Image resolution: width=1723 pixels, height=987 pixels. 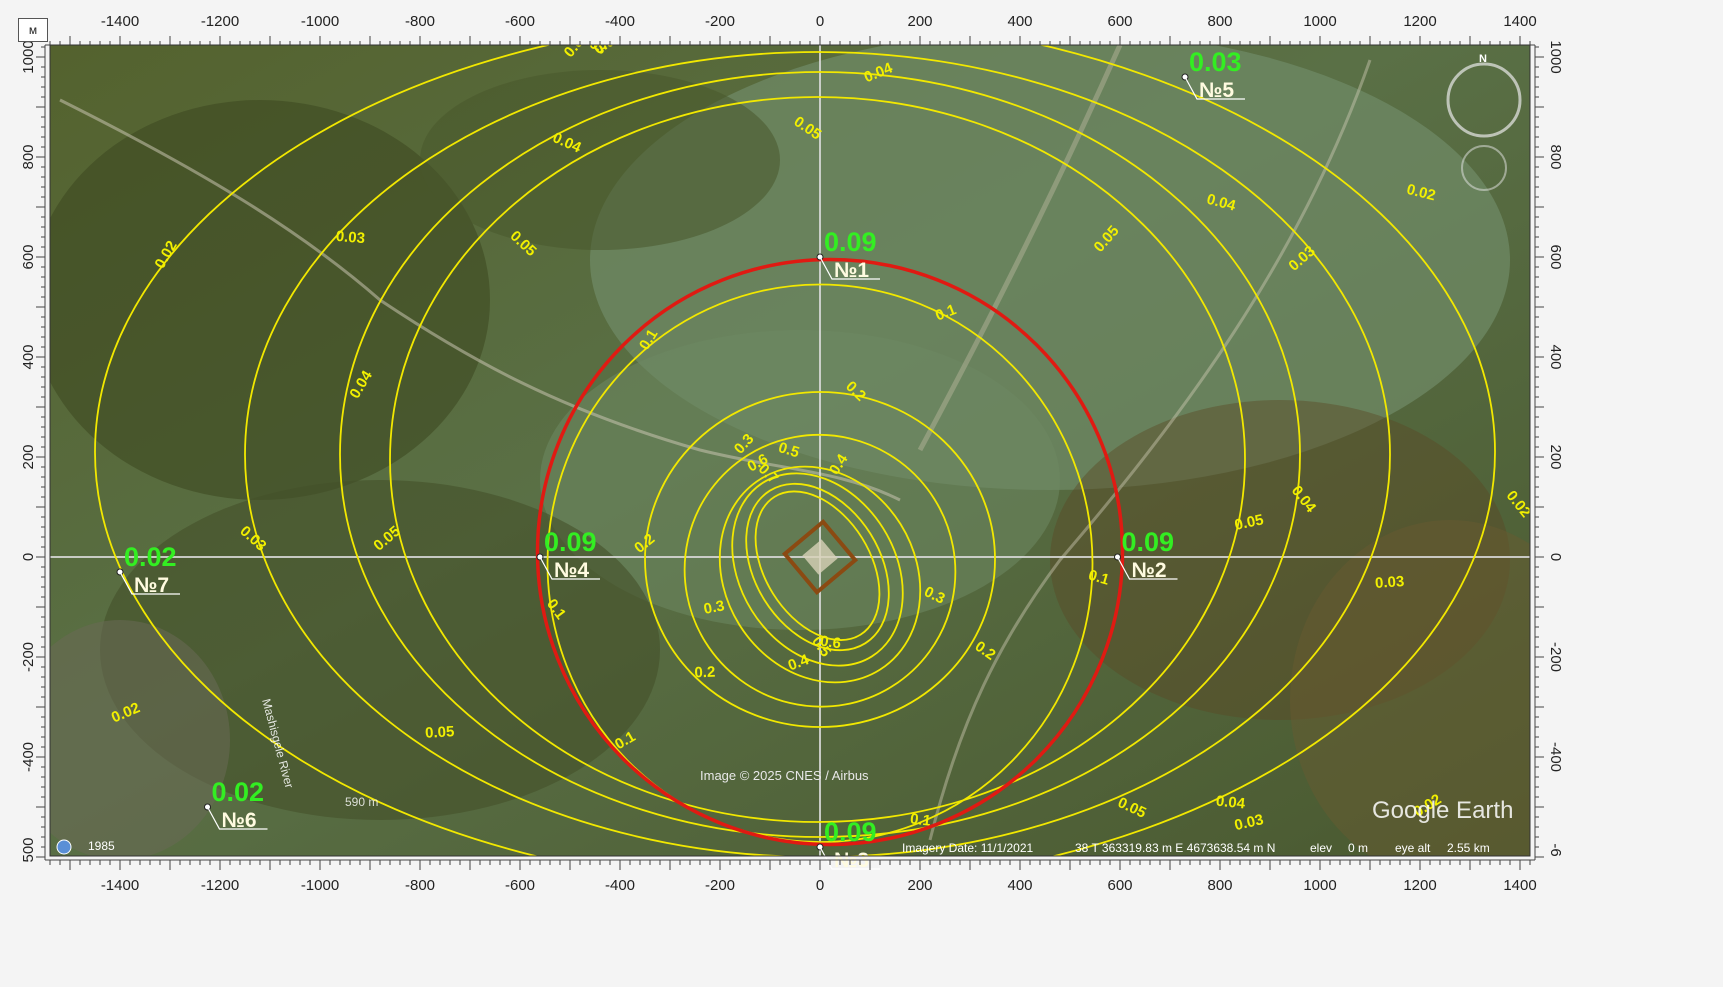 What do you see at coordinates (620, 885) in the screenshot?
I see `x-tick-label-bottom: -400` at bounding box center [620, 885].